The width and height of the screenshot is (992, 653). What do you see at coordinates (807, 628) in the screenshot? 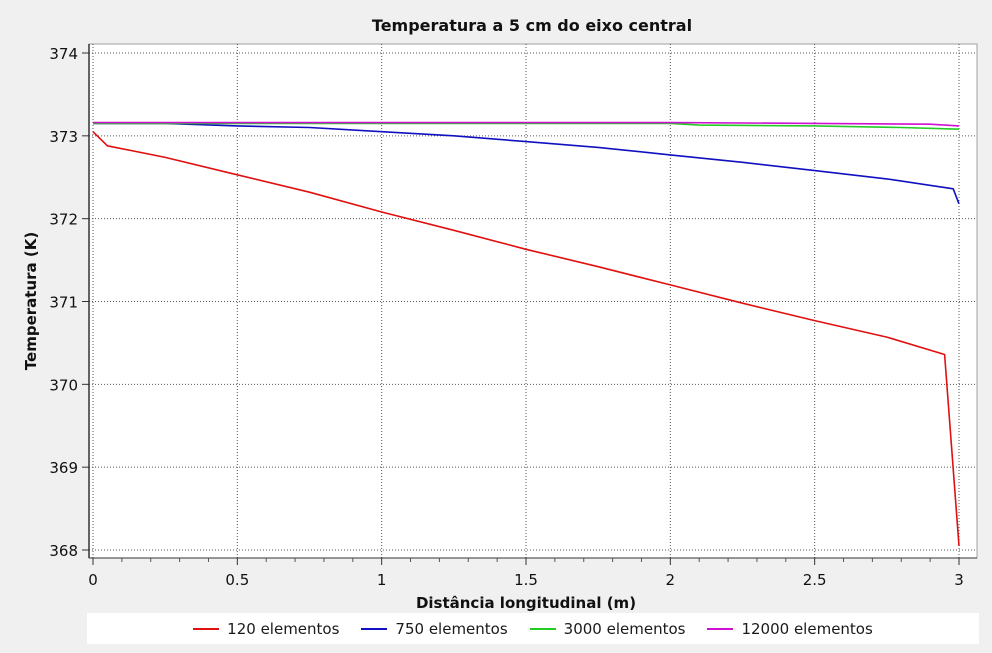
I see `legend-label: 12000 elementos` at bounding box center [807, 628].